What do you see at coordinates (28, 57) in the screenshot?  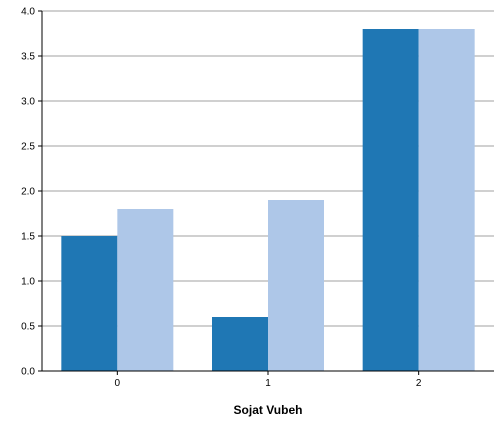 I see `y-tick-label: 3.5` at bounding box center [28, 57].